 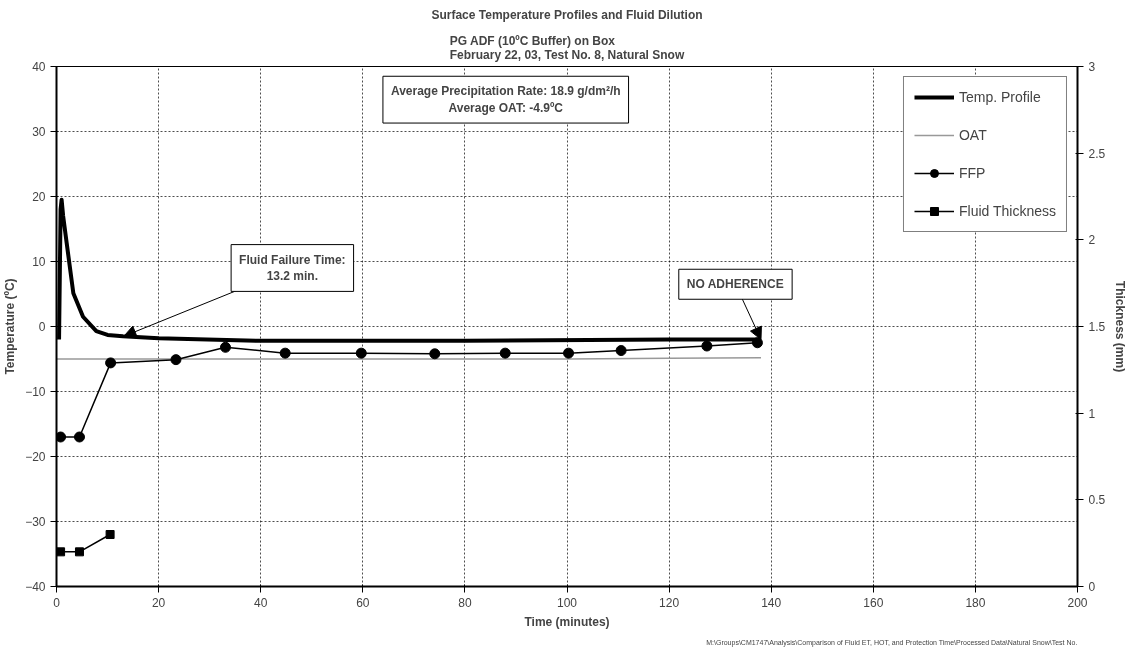 I want to click on y-tick-label: −20, so click(x=35, y=457).